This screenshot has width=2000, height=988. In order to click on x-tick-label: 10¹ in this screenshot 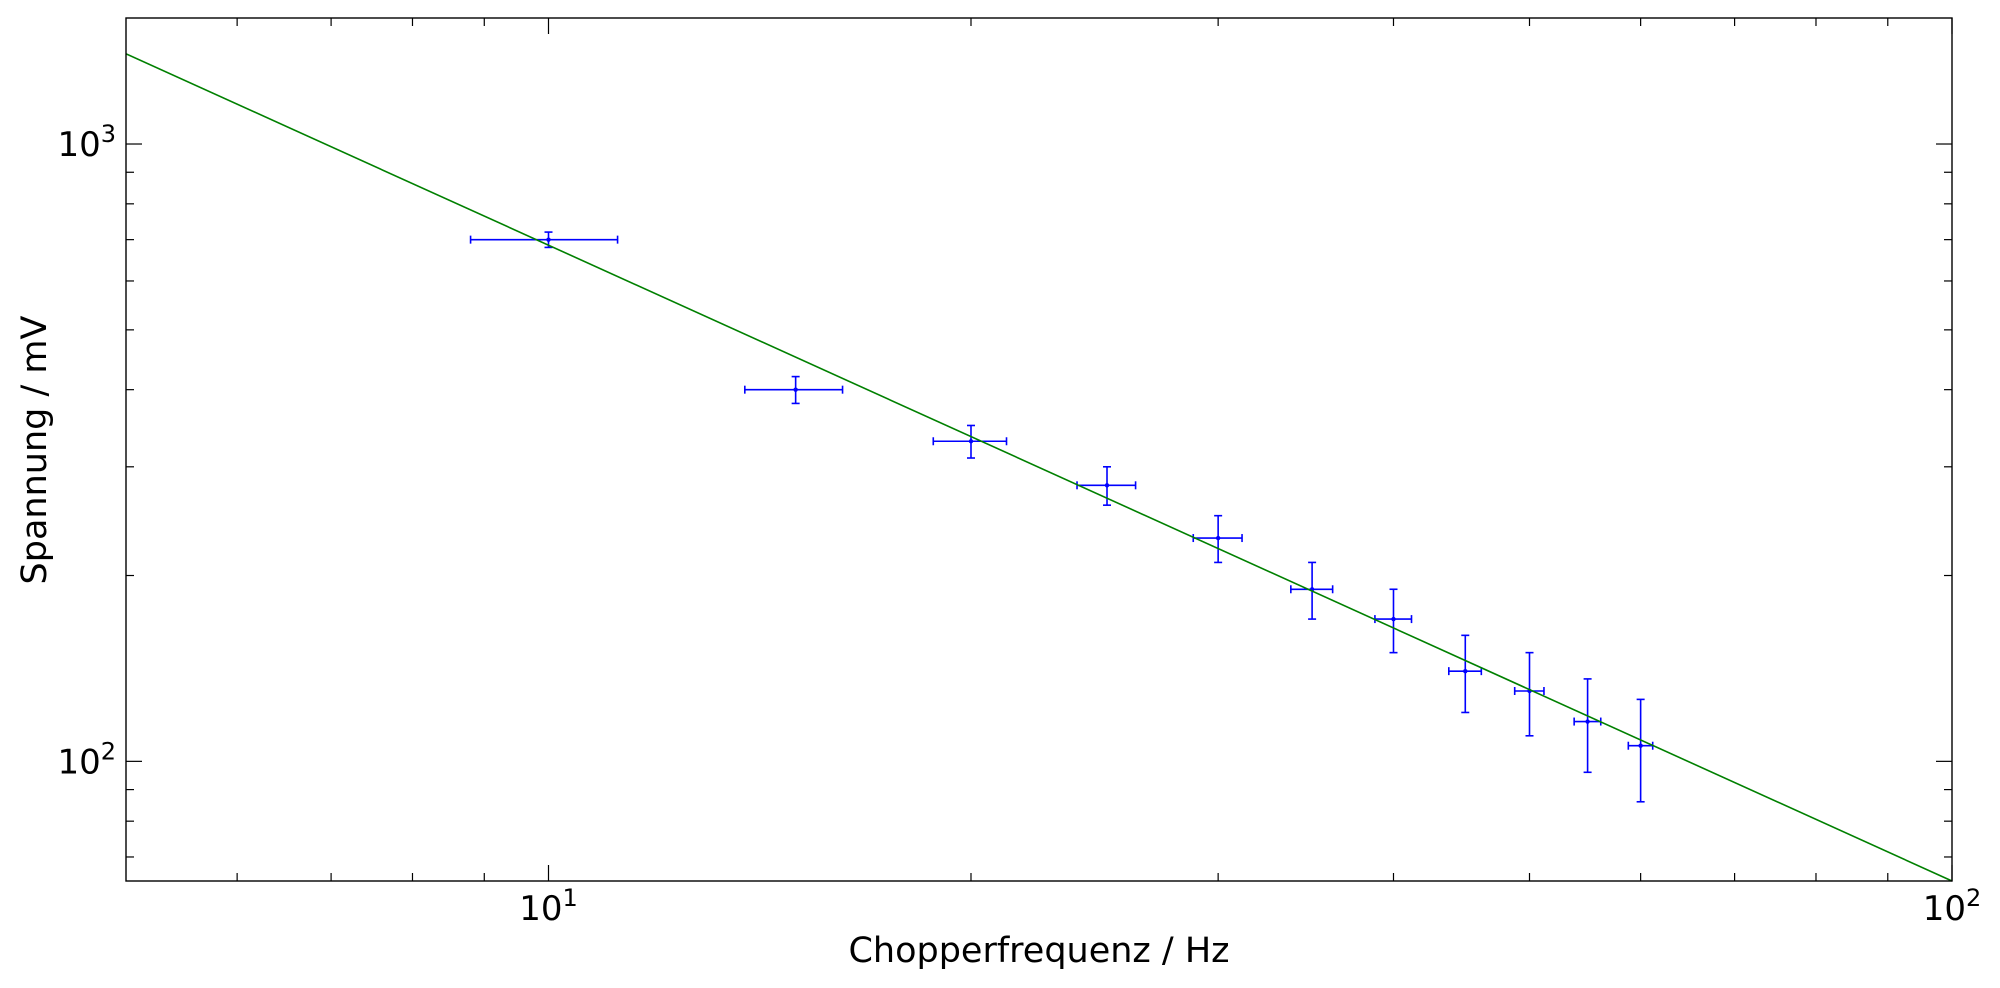, I will do `click(548, 906)`.